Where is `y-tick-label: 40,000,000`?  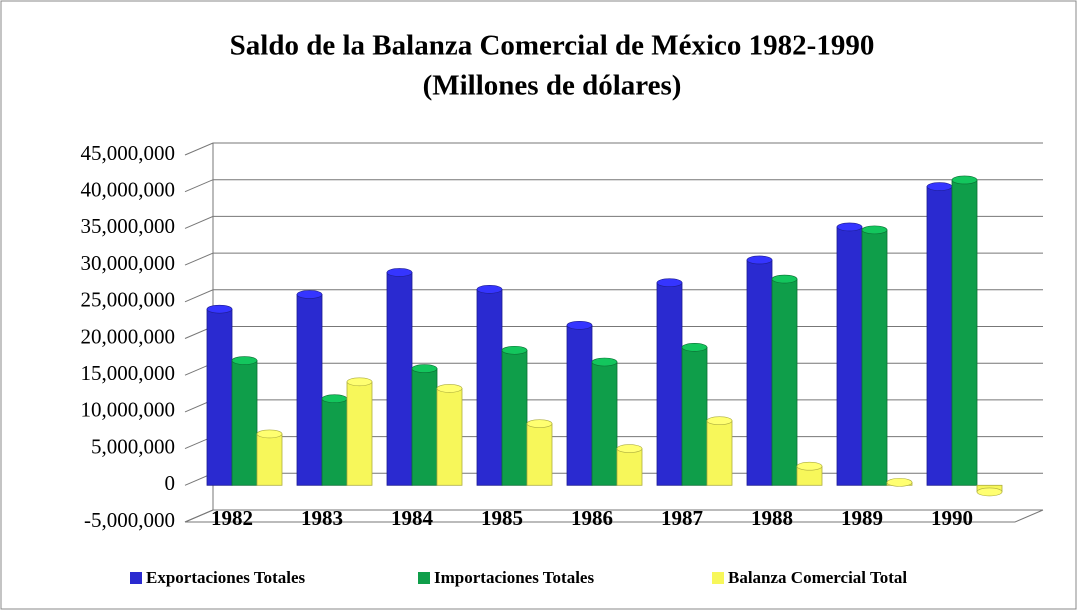
y-tick-label: 40,000,000 is located at coordinates (128, 190).